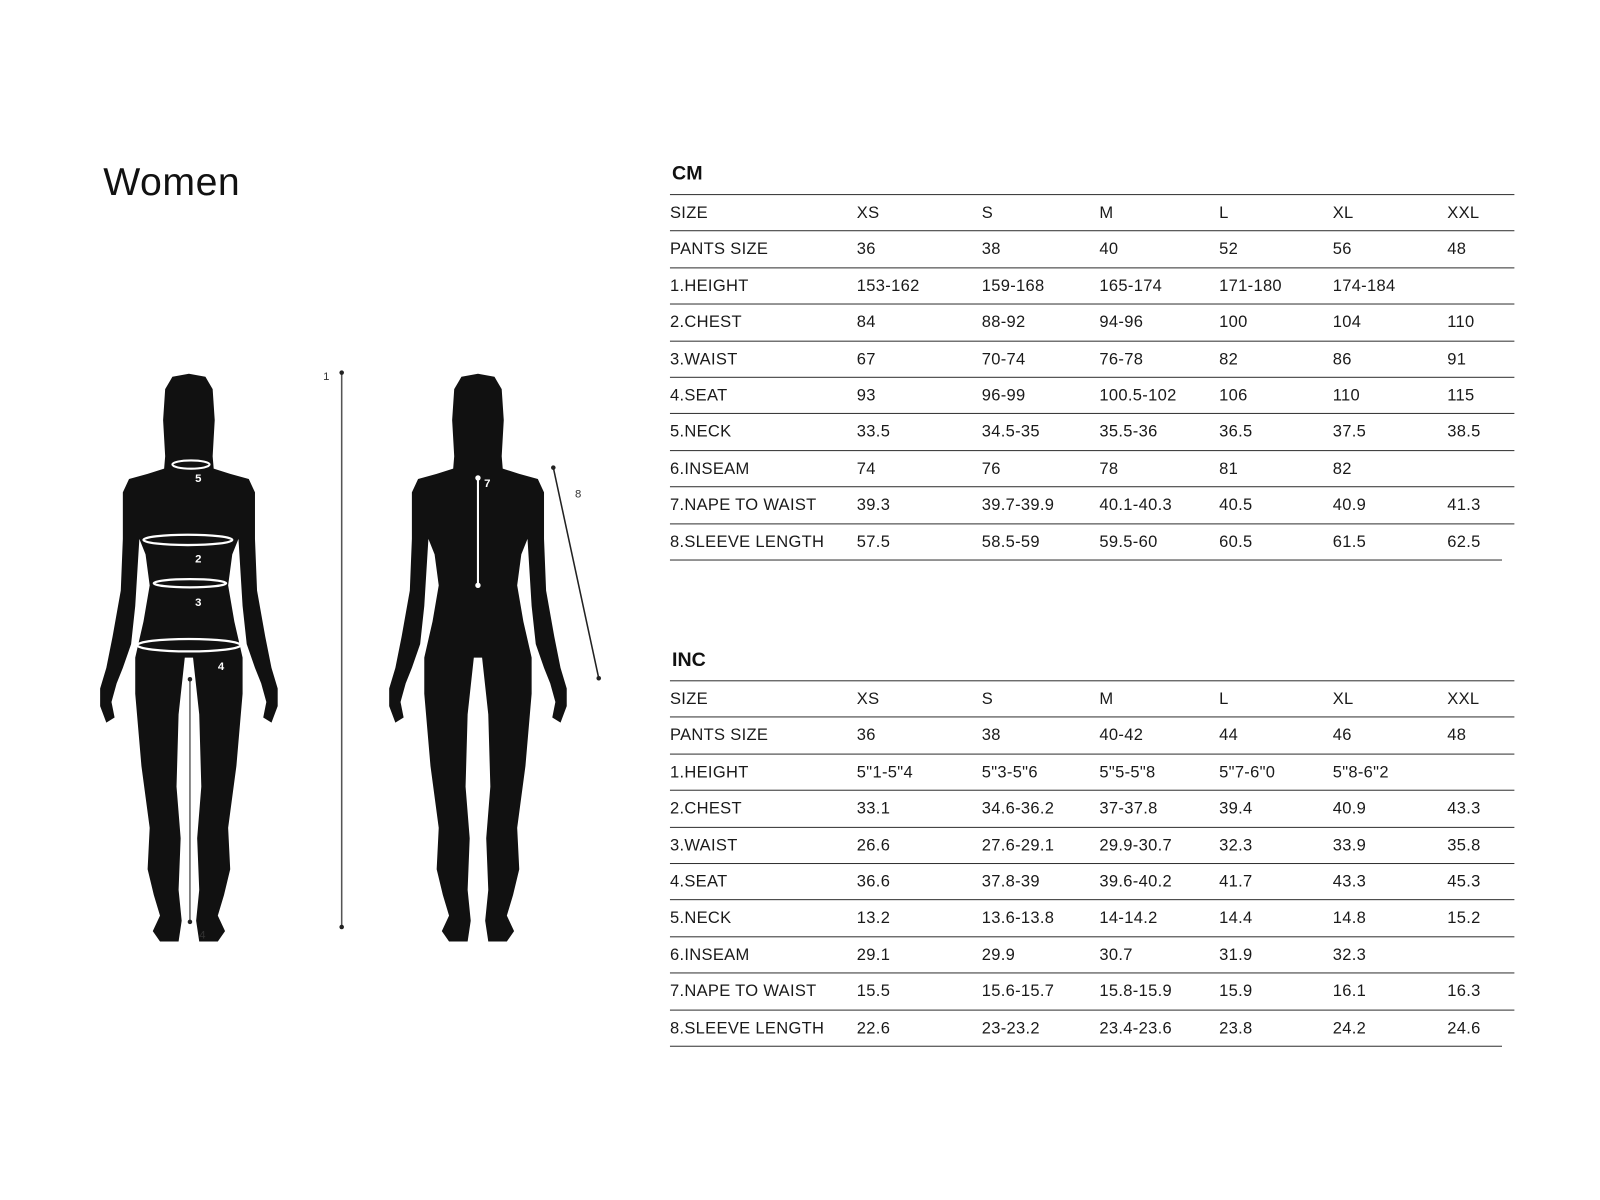 This screenshot has height=1200, width=1600. Describe the element at coordinates (1109, 469) in the screenshot. I see `table-cell: 78` at that location.